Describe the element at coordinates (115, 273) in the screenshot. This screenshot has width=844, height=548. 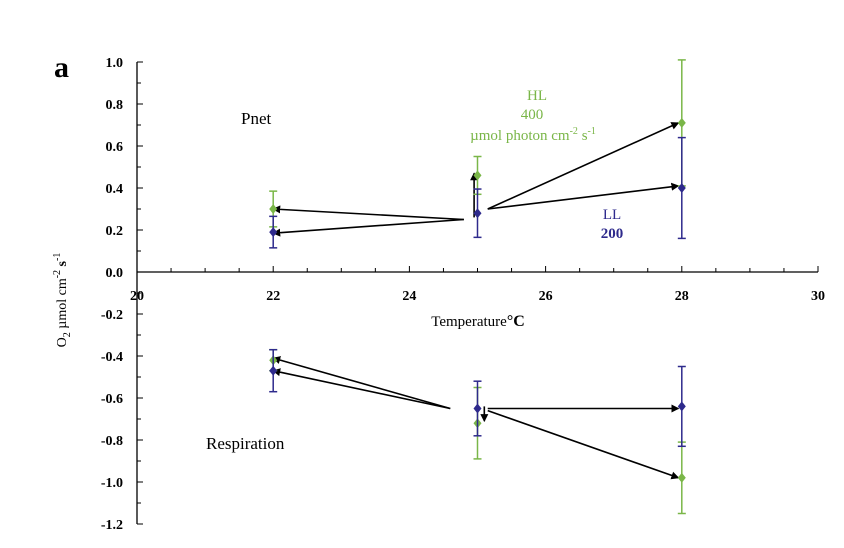
I see `y-tick-label: 0.0` at that location.